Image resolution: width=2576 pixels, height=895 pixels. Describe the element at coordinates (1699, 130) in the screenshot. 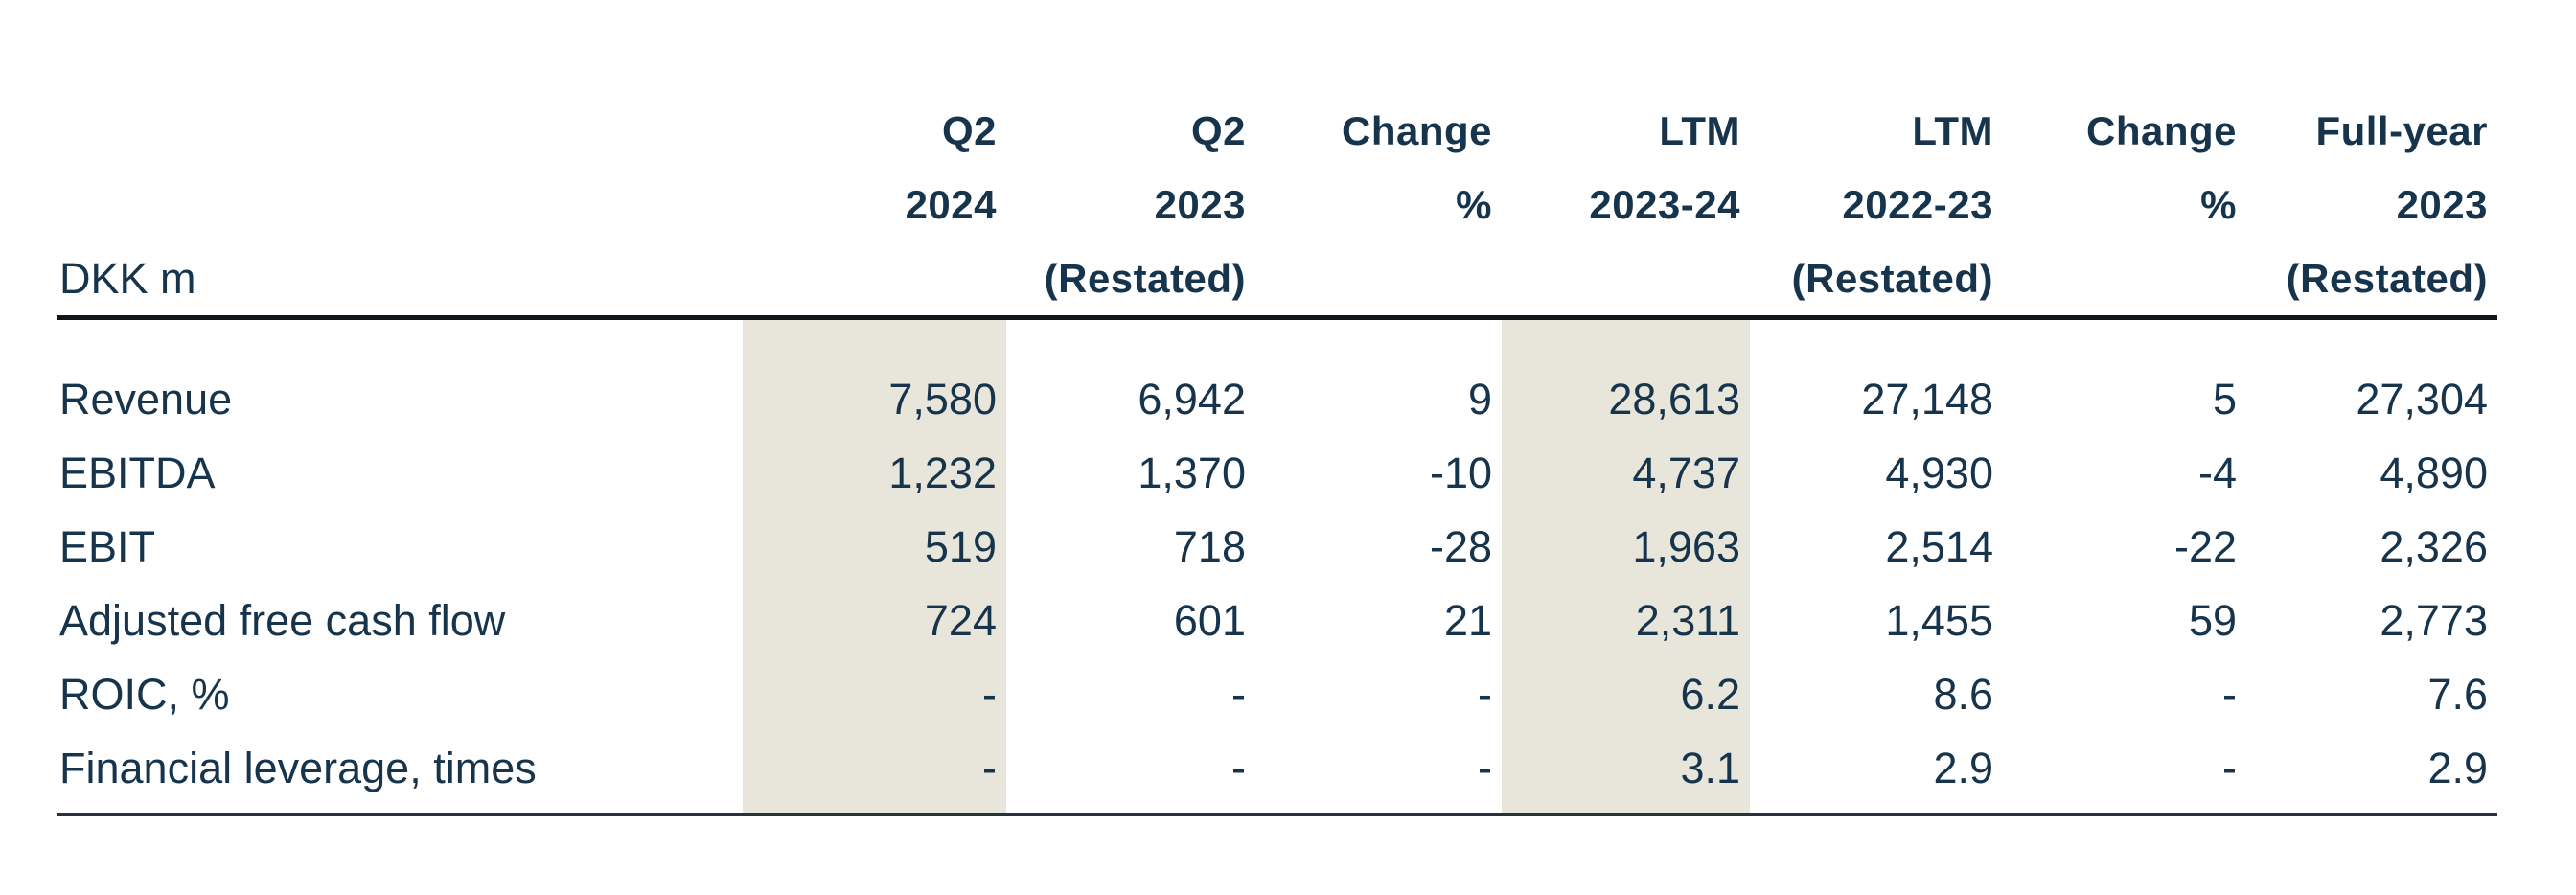

I see `header-ltm-2023-24-line1: LTM` at that location.